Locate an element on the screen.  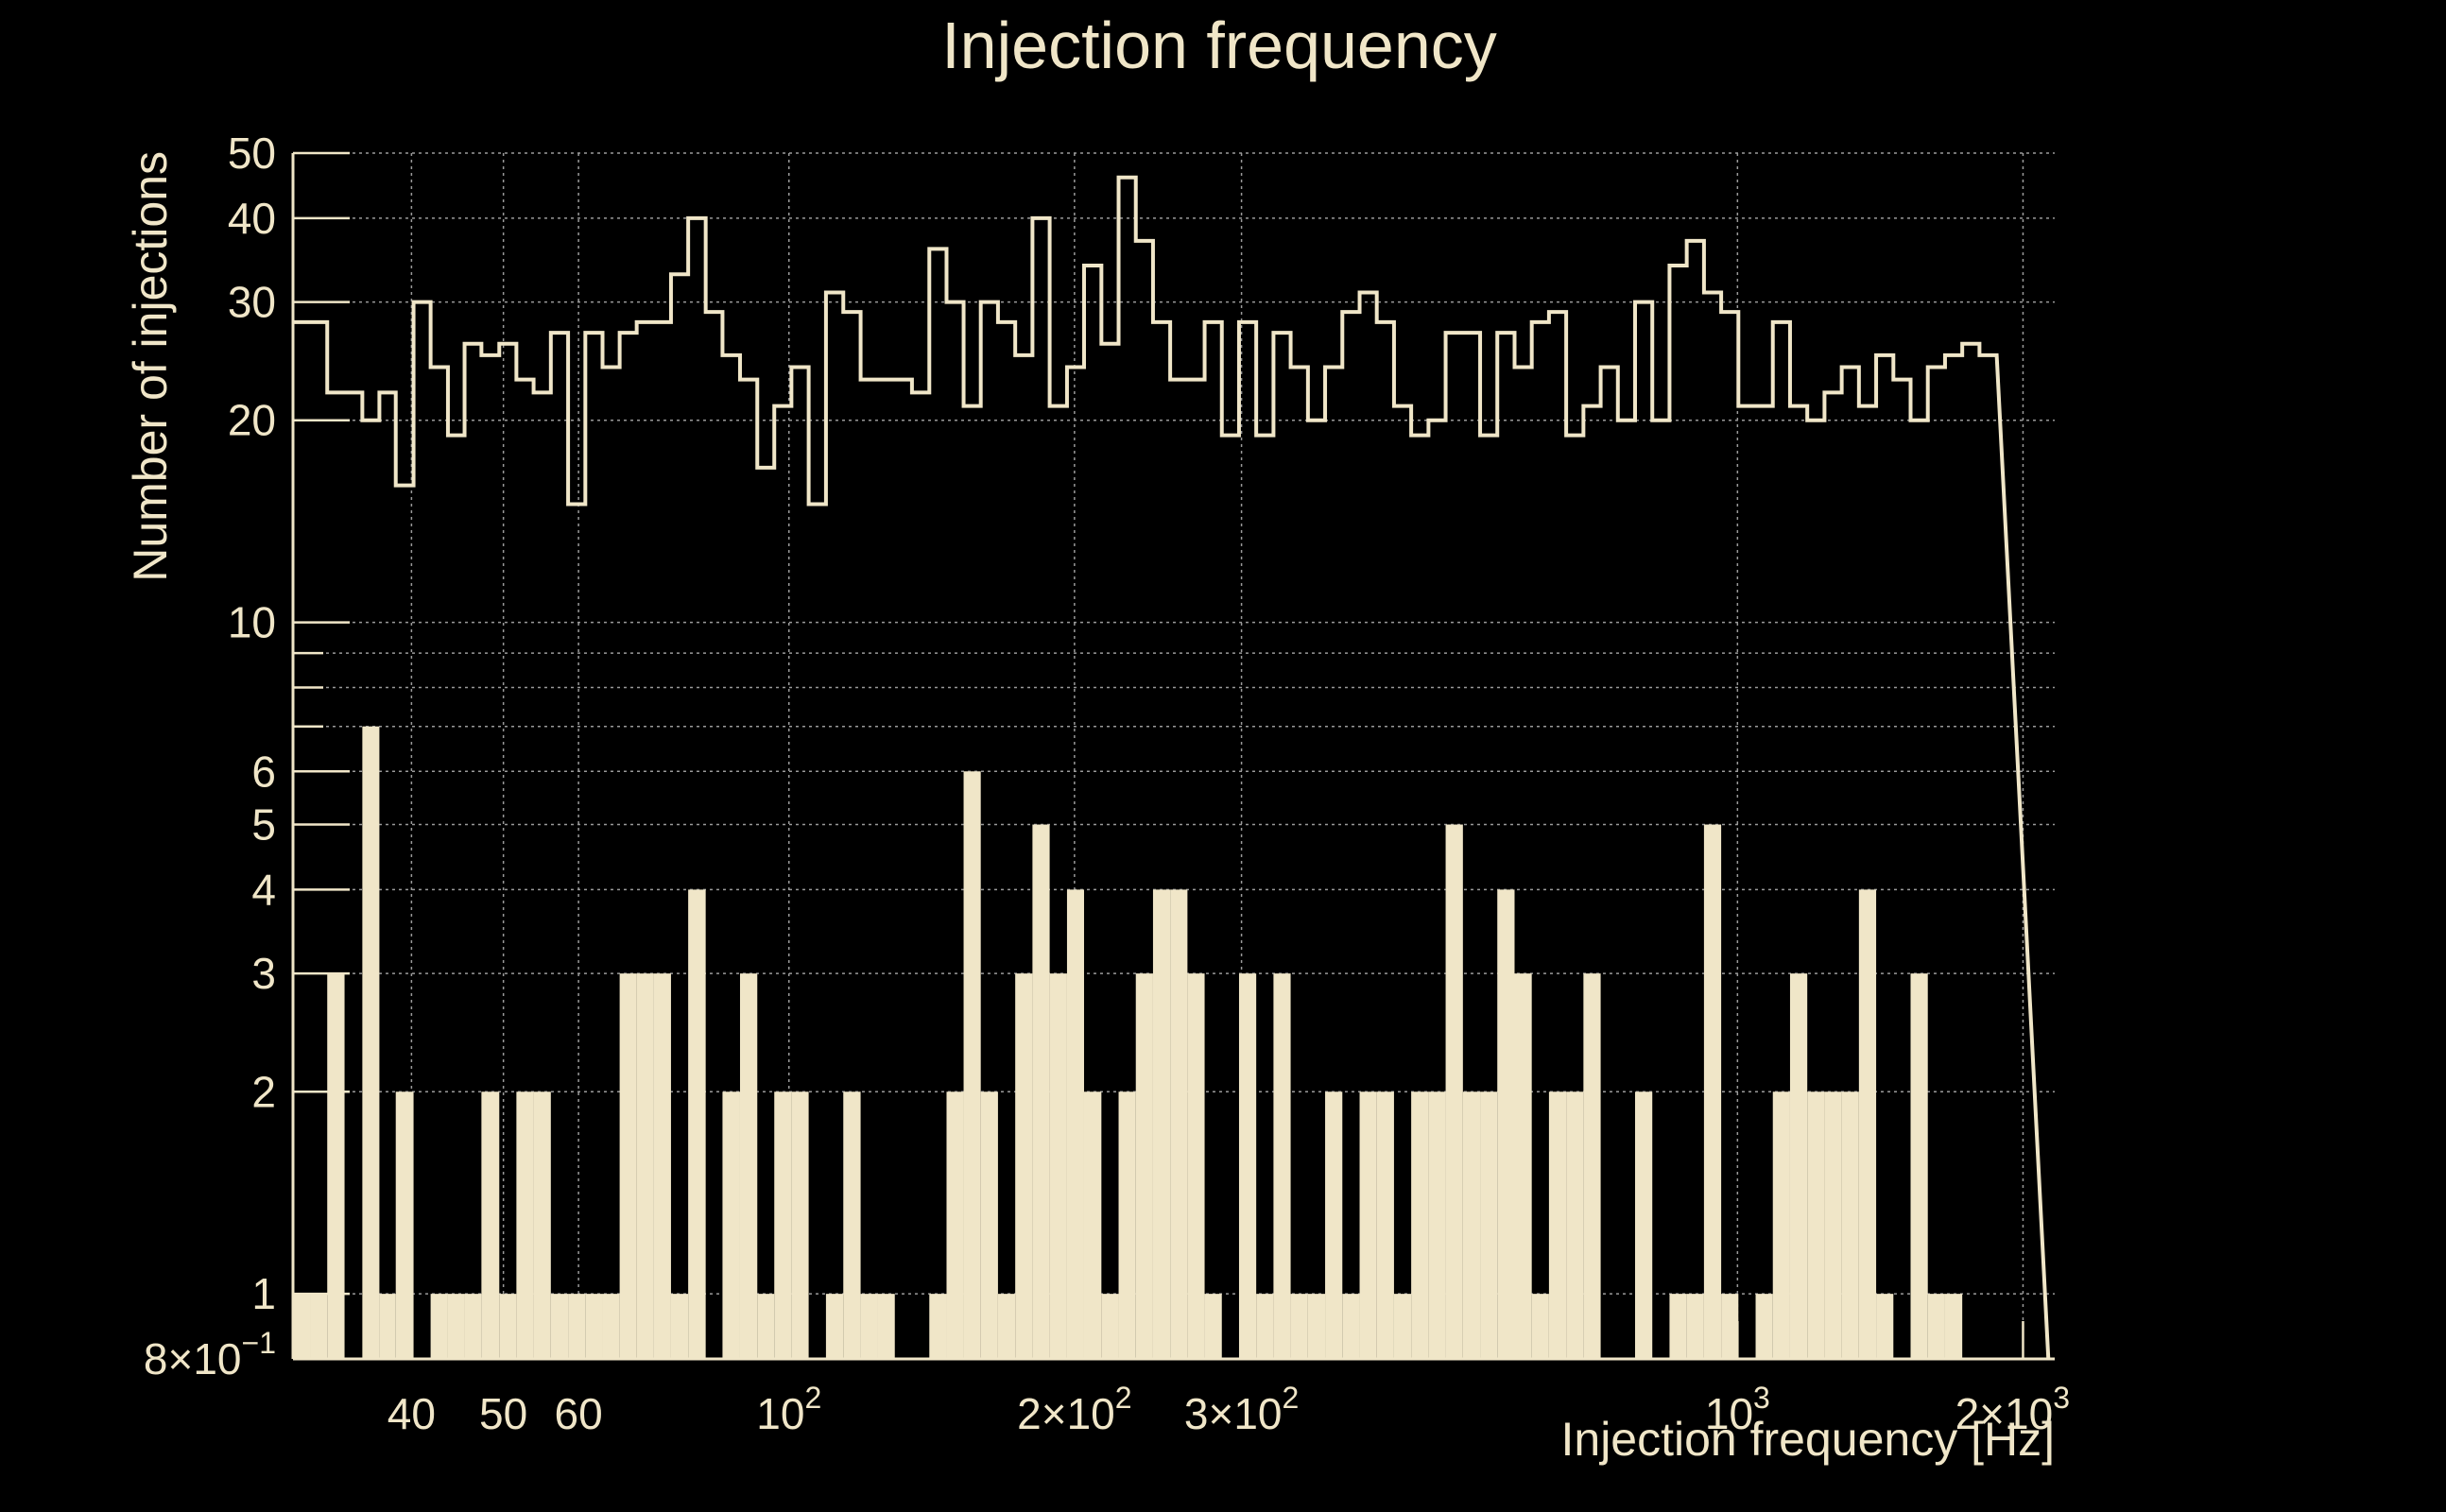
y-tick-label: 8×10⁻¹ is located at coordinates (210, 1354).